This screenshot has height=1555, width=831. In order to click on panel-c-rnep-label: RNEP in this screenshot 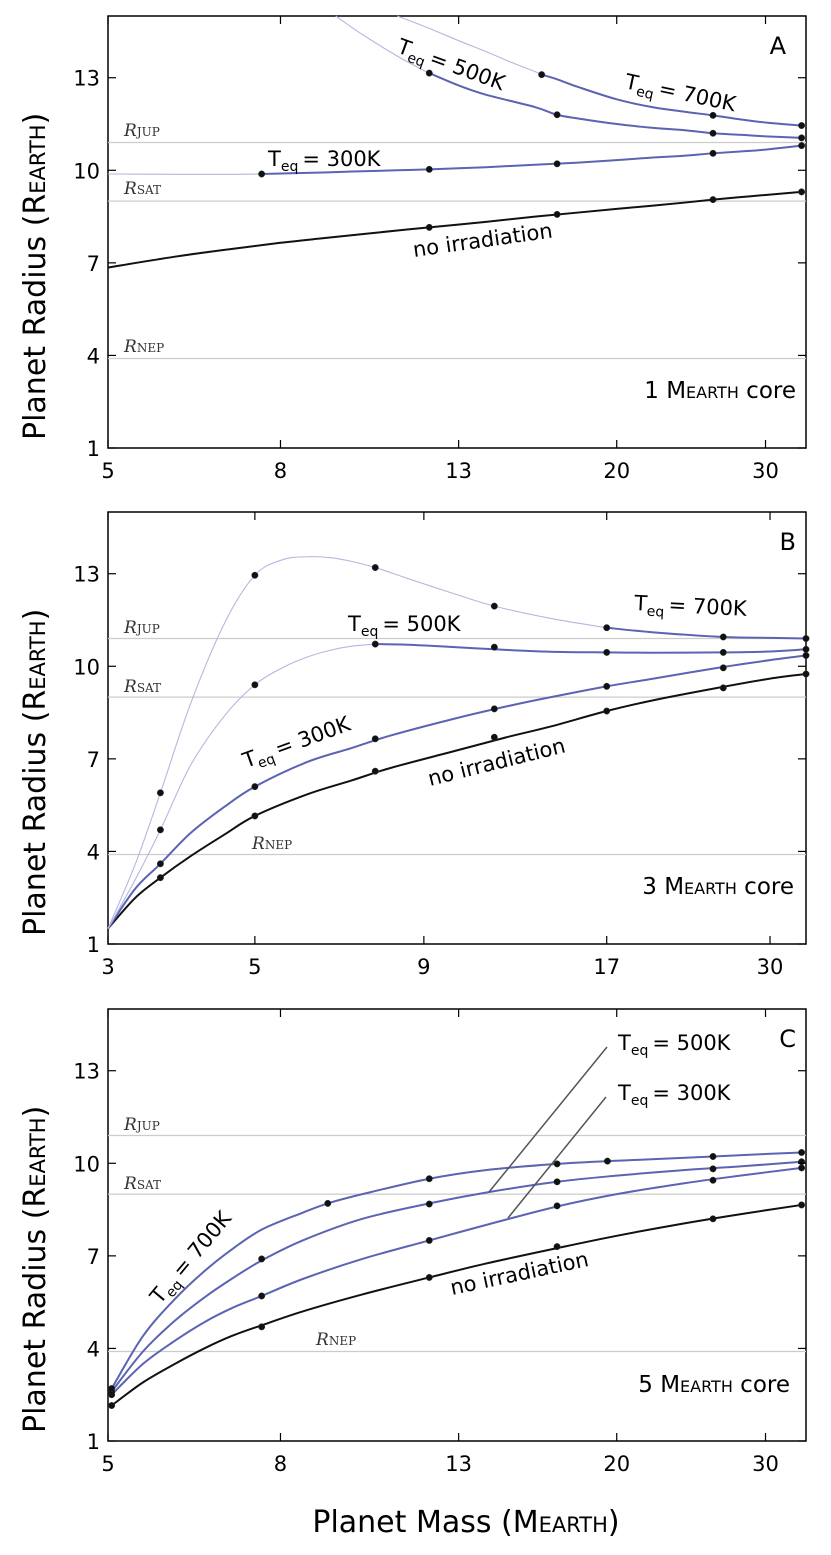, I will do `click(335, 1340)`.